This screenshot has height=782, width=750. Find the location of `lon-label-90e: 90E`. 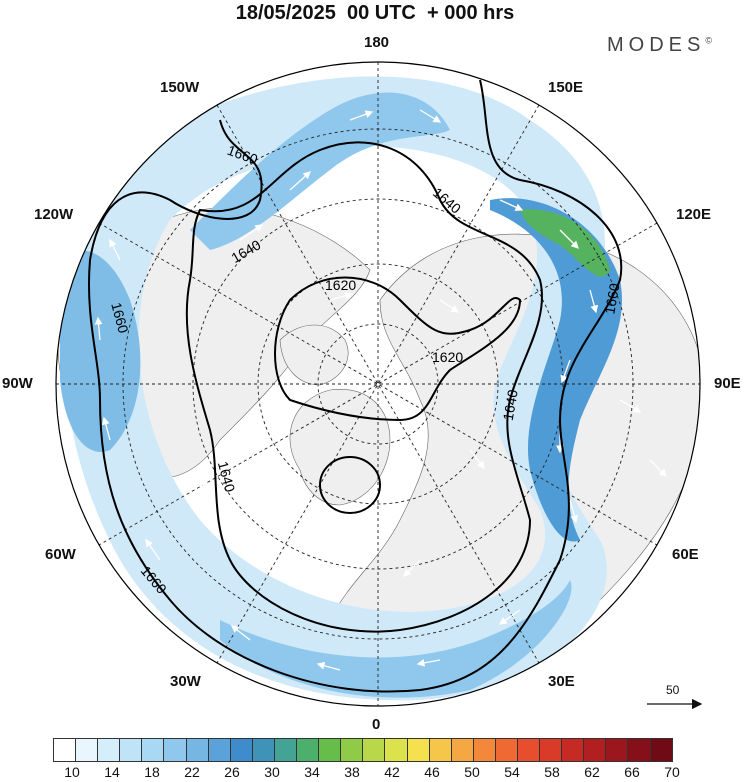

lon-label-90e: 90E is located at coordinates (727, 383).